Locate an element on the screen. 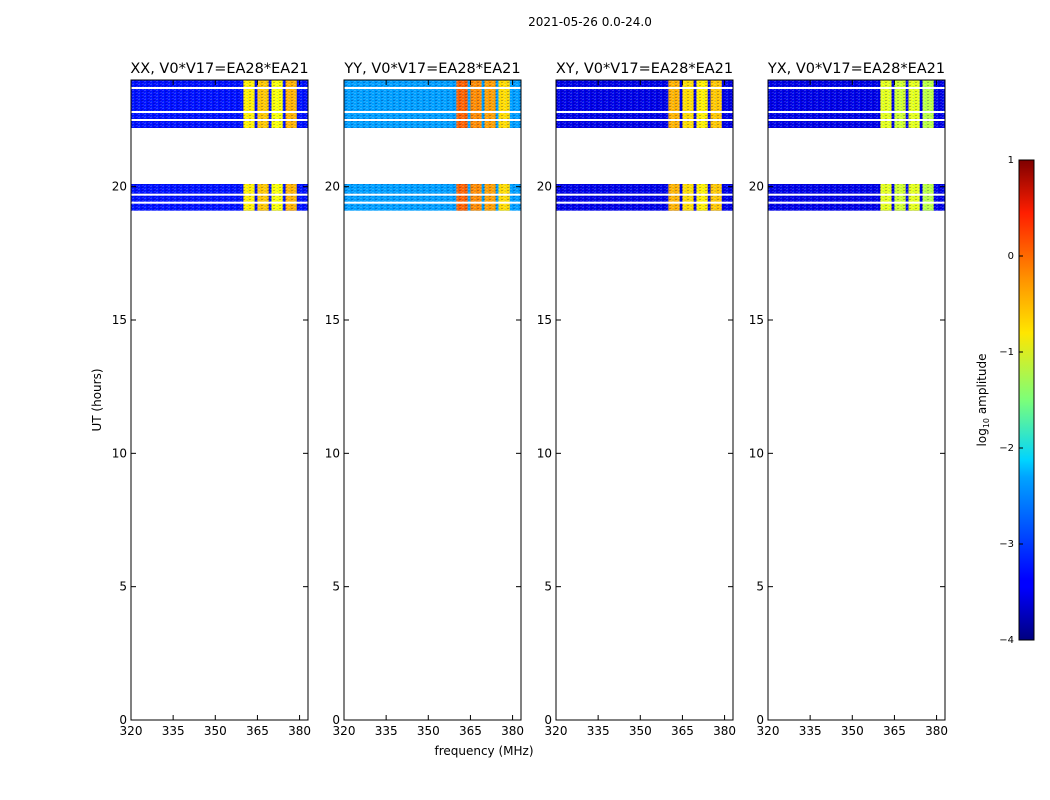 Image resolution: width=1050 pixels, height=800 pixels. colorbar-ticks: 1 0 −1 −2 −3 −4 is located at coordinates (1011, 400).